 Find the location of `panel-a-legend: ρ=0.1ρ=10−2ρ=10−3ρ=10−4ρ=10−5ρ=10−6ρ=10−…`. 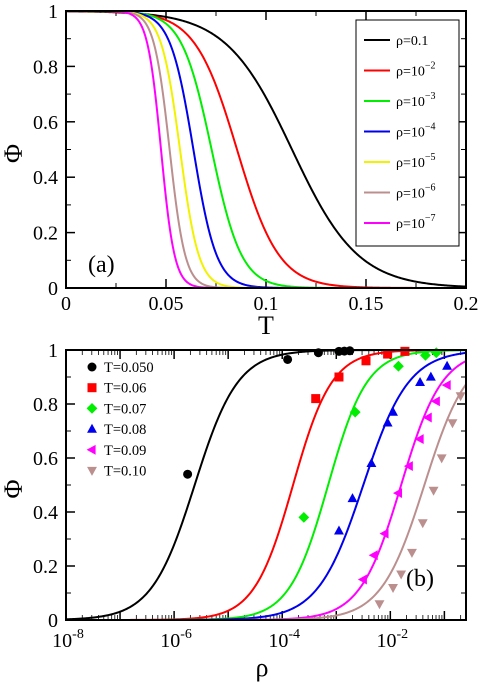

panel-a-legend: ρ=0.1ρ=10−2ρ=10−3ρ=10−4ρ=10−5ρ=10−6ρ=10−… is located at coordinates (407, 133).